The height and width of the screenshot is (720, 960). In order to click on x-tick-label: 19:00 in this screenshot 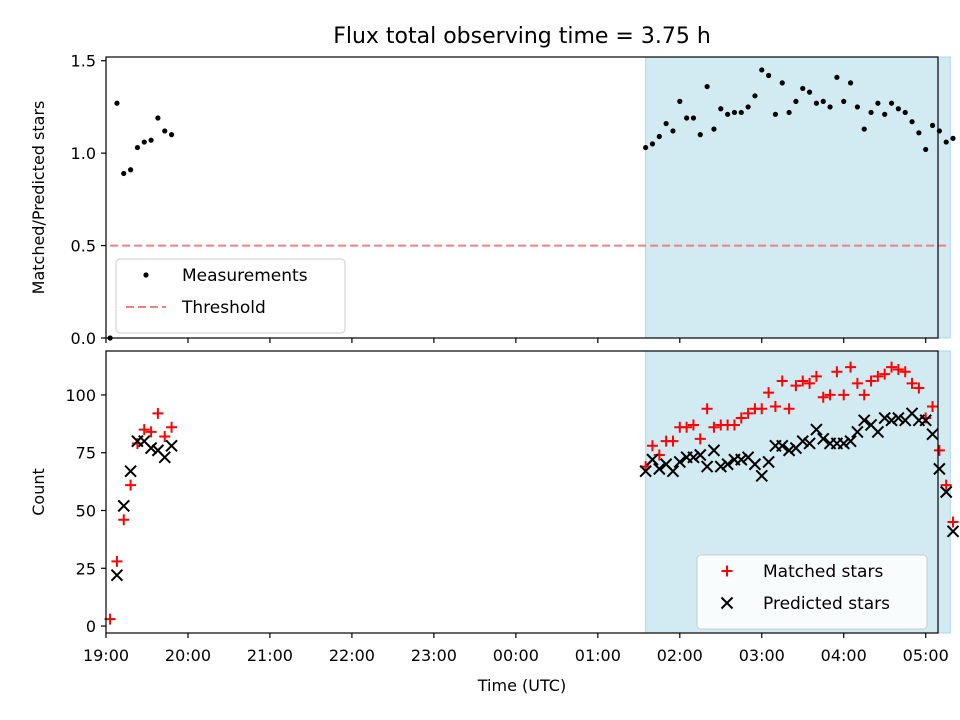, I will do `click(106, 655)`.